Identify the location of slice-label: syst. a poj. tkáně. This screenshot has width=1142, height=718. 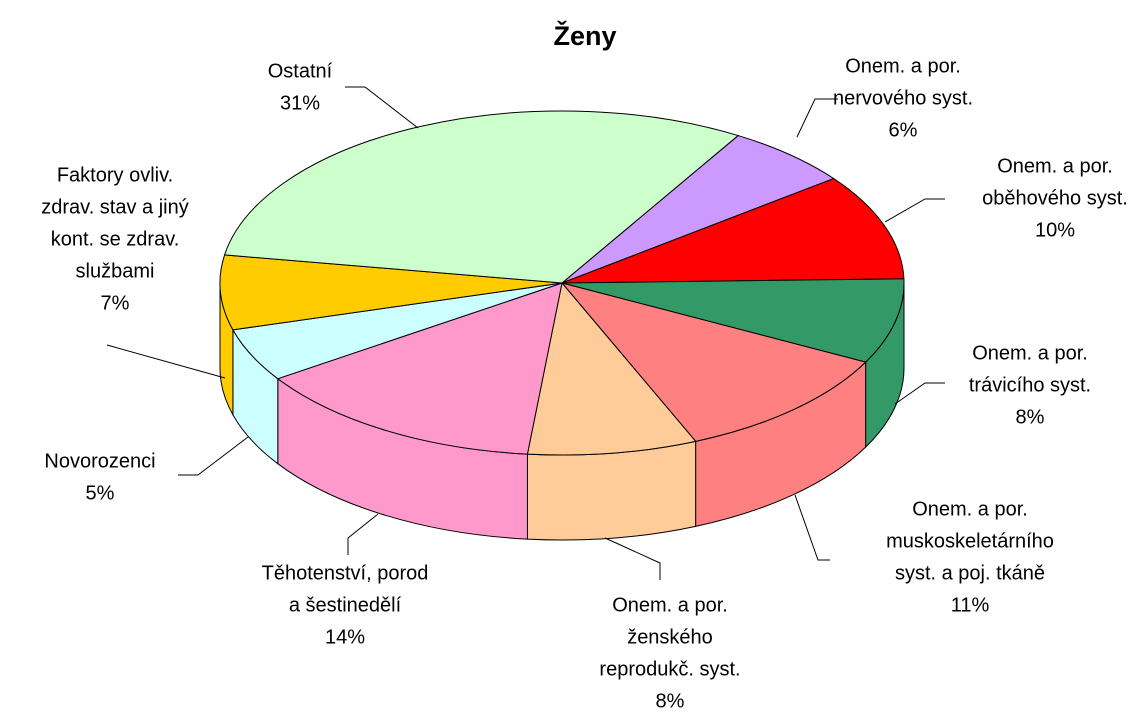
(970, 573).